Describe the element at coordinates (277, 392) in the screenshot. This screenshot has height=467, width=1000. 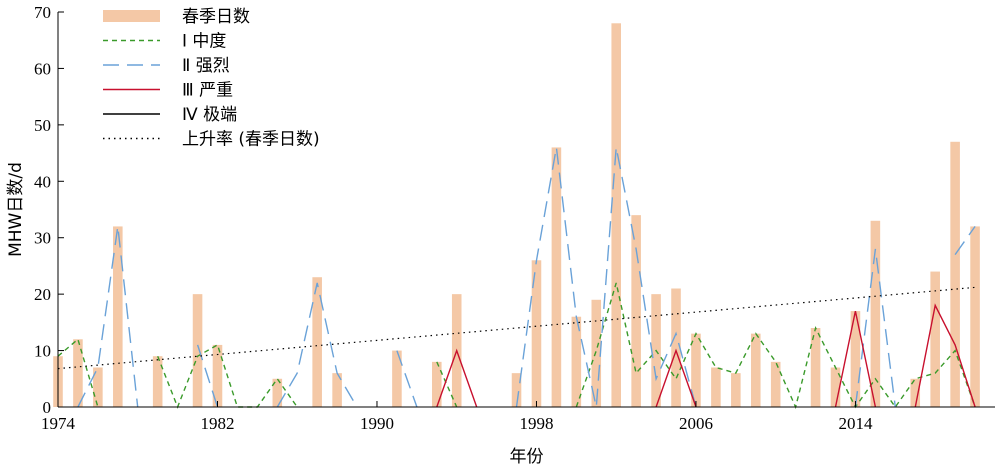
I see `bar-1985` at that location.